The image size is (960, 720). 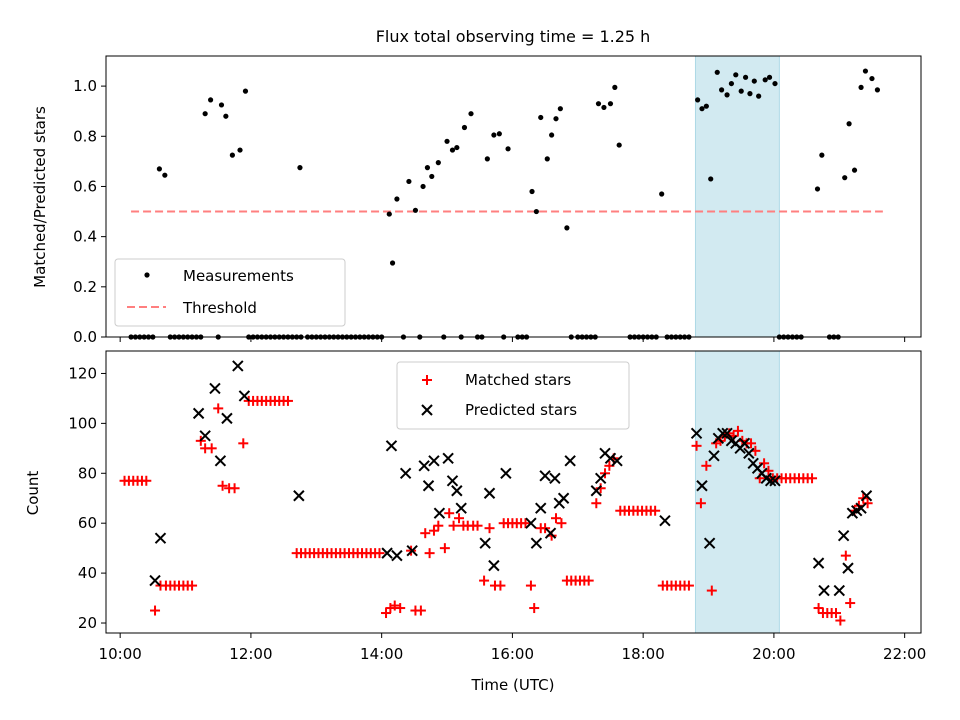 I want to click on bottom-highlight-span, so click(x=737, y=492).